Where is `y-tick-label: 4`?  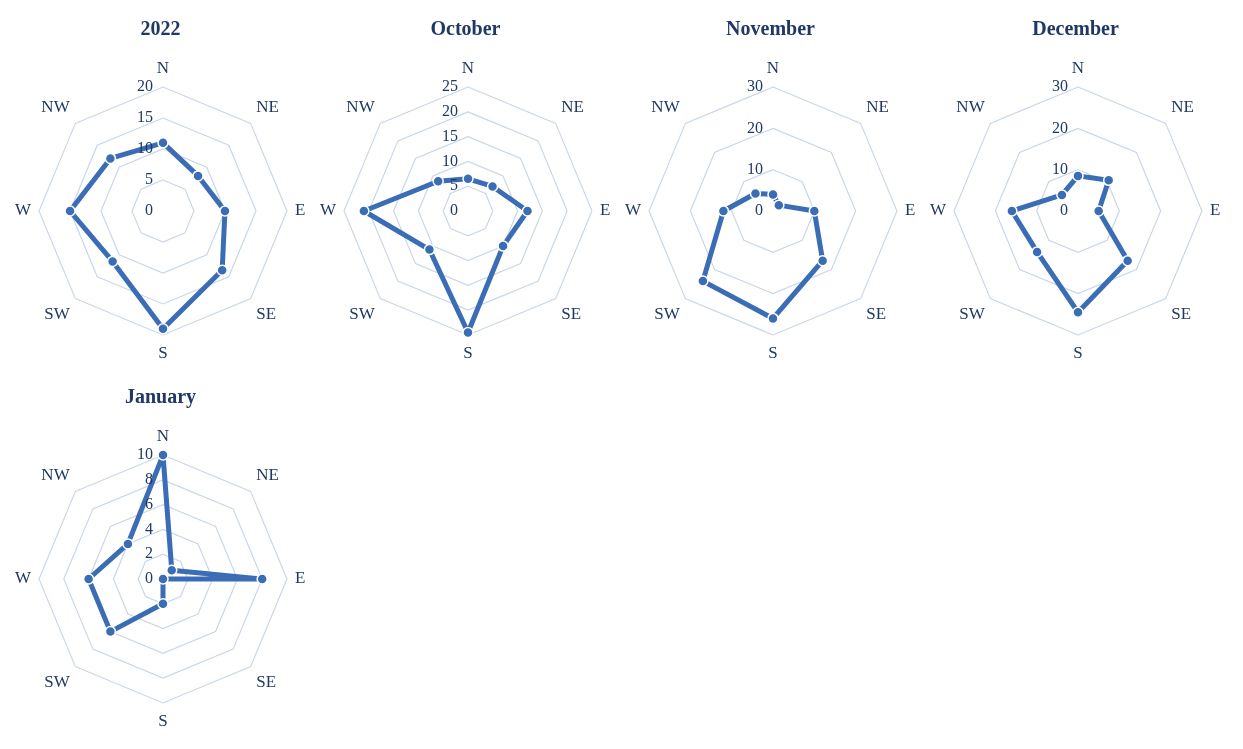
y-tick-label: 4 is located at coordinates (149, 528).